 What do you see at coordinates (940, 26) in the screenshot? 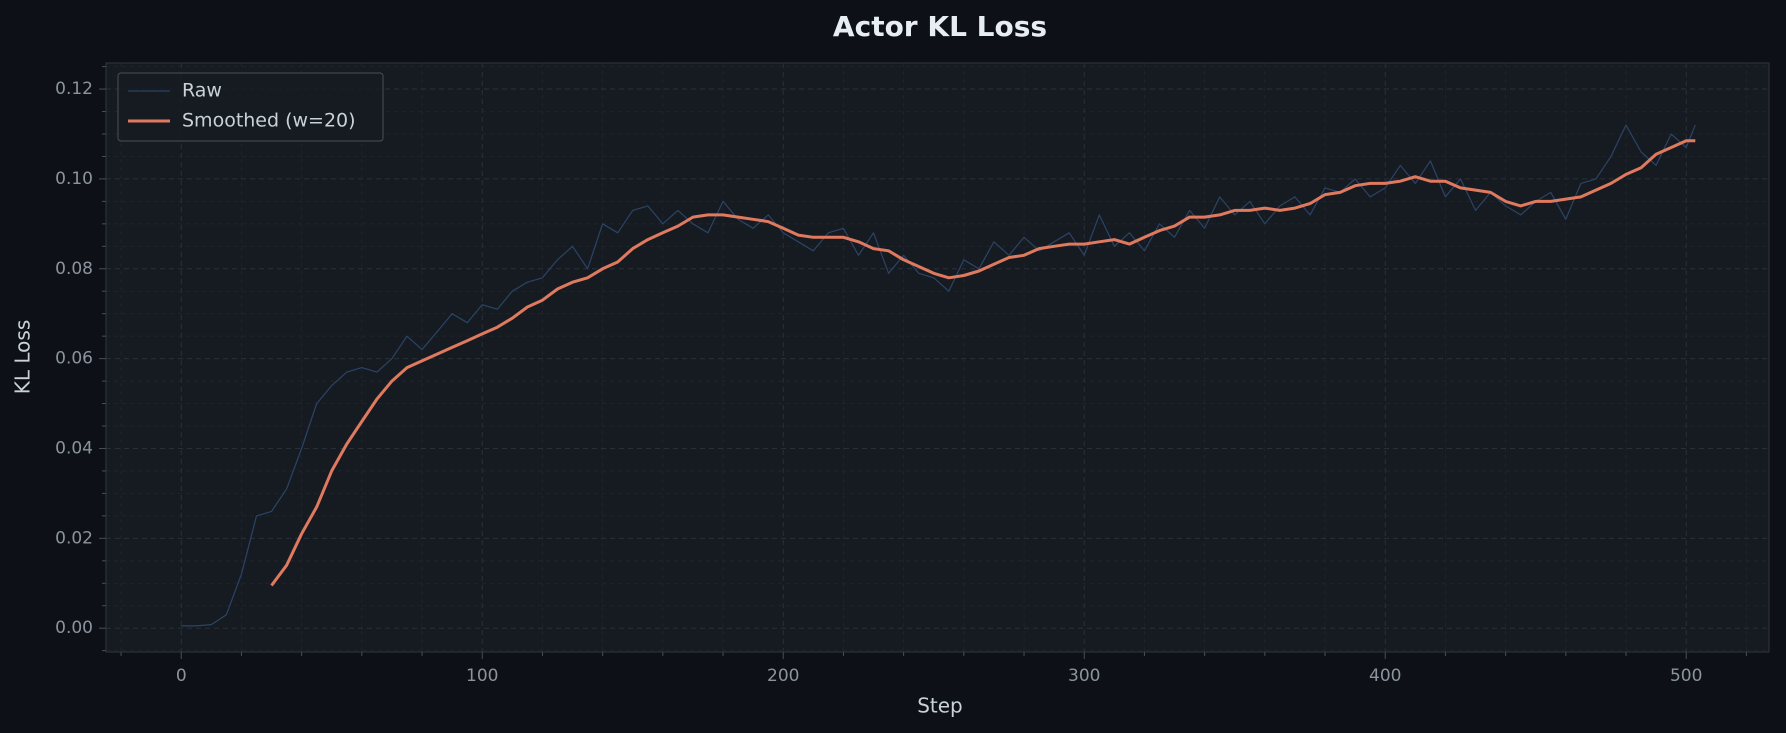
I see `chart-title: Actor KL Loss` at bounding box center [940, 26].